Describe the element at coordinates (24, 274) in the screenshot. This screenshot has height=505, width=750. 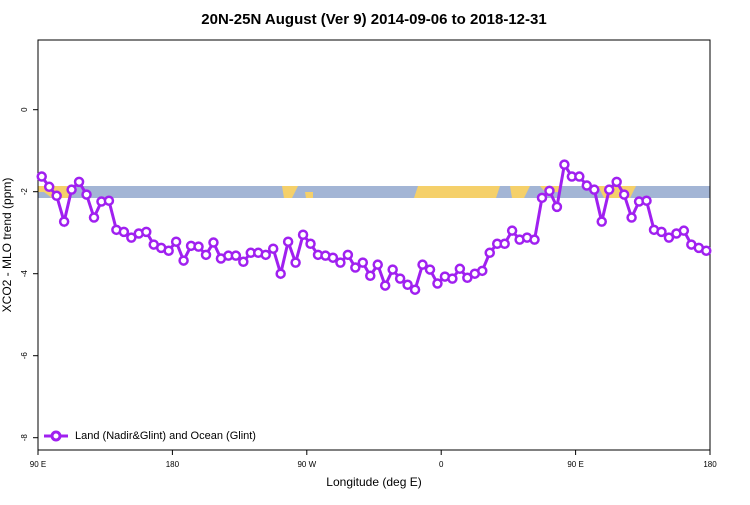
I see `y-tick-label: -4` at that location.